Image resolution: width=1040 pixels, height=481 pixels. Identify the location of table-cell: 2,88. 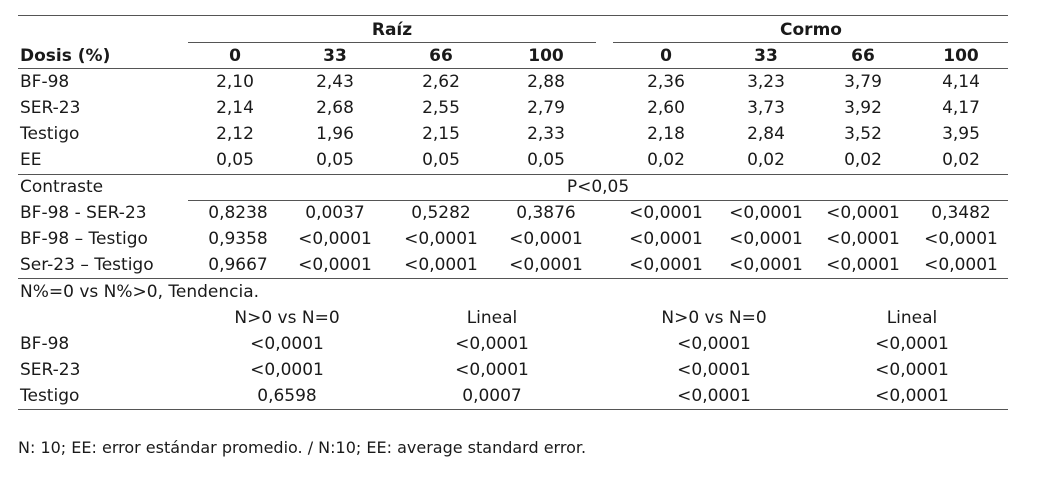
(546, 82).